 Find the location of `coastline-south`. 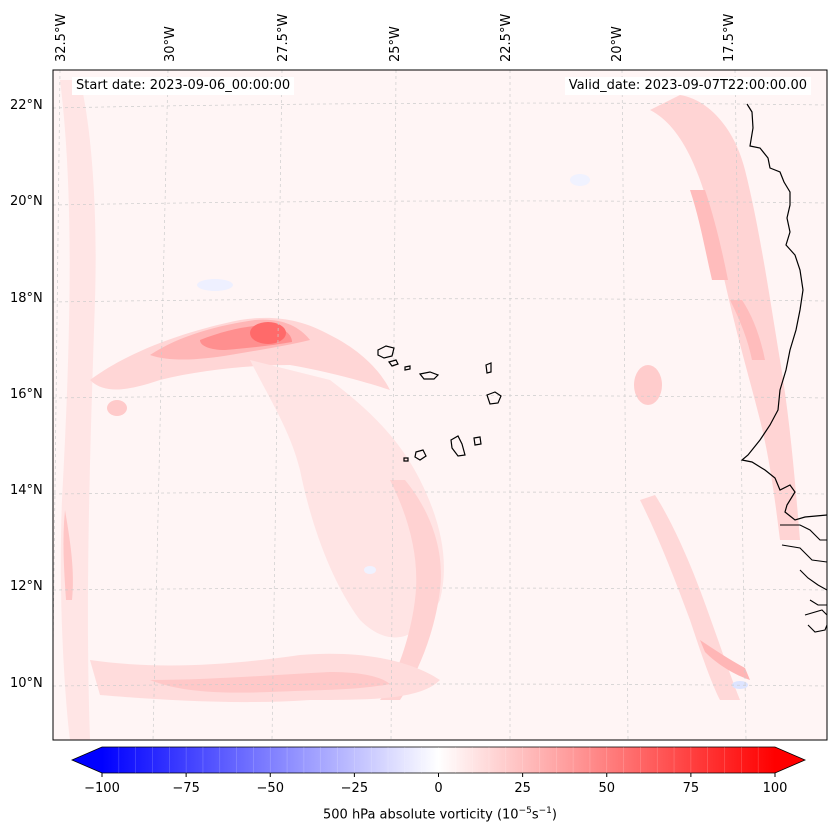

coastline-south is located at coordinates (803, 578).